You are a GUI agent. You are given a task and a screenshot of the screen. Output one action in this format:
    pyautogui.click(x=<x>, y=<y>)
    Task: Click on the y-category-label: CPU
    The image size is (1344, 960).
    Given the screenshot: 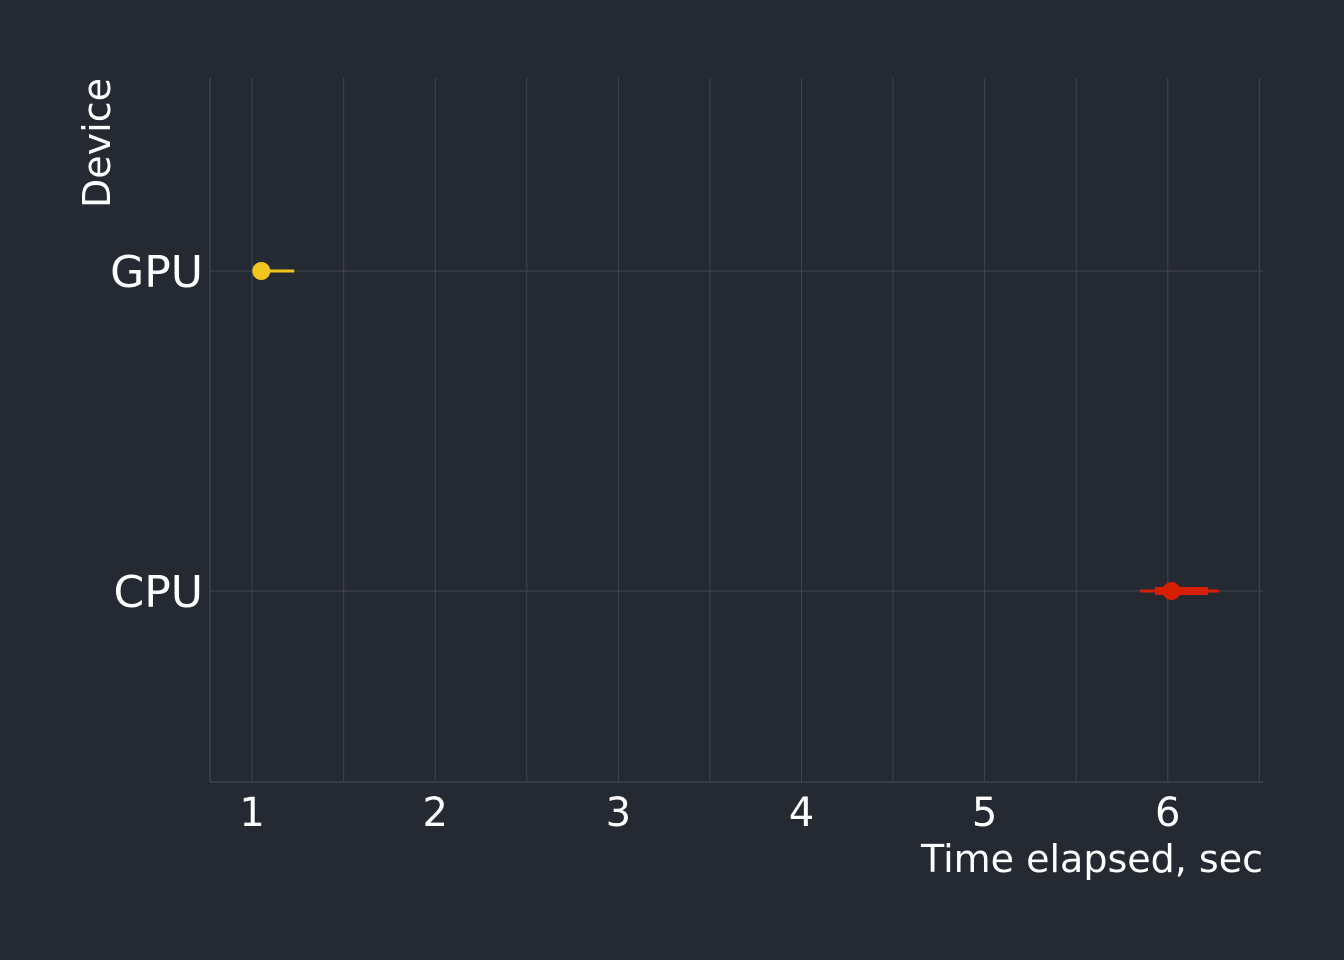 What is the action you would take?
    pyautogui.click(x=158, y=592)
    